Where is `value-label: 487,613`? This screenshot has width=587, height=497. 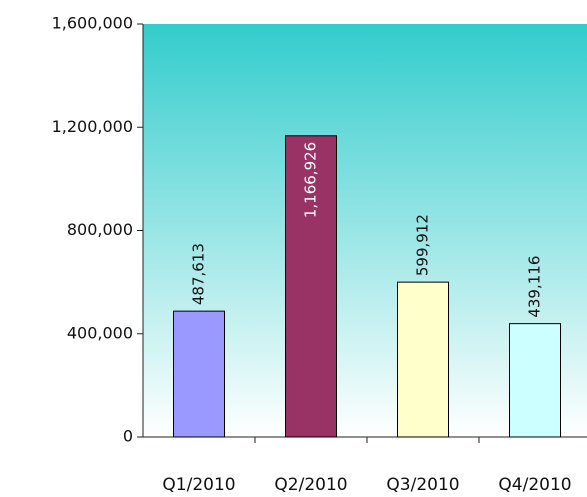 value-label: 487,613 is located at coordinates (199, 274).